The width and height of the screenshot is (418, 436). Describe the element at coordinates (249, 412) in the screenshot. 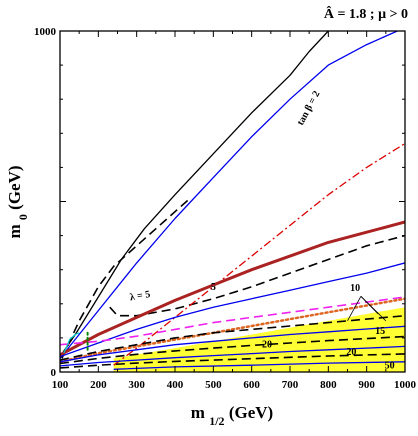

I see `xlabel-main-unit: (GeV)` at that location.